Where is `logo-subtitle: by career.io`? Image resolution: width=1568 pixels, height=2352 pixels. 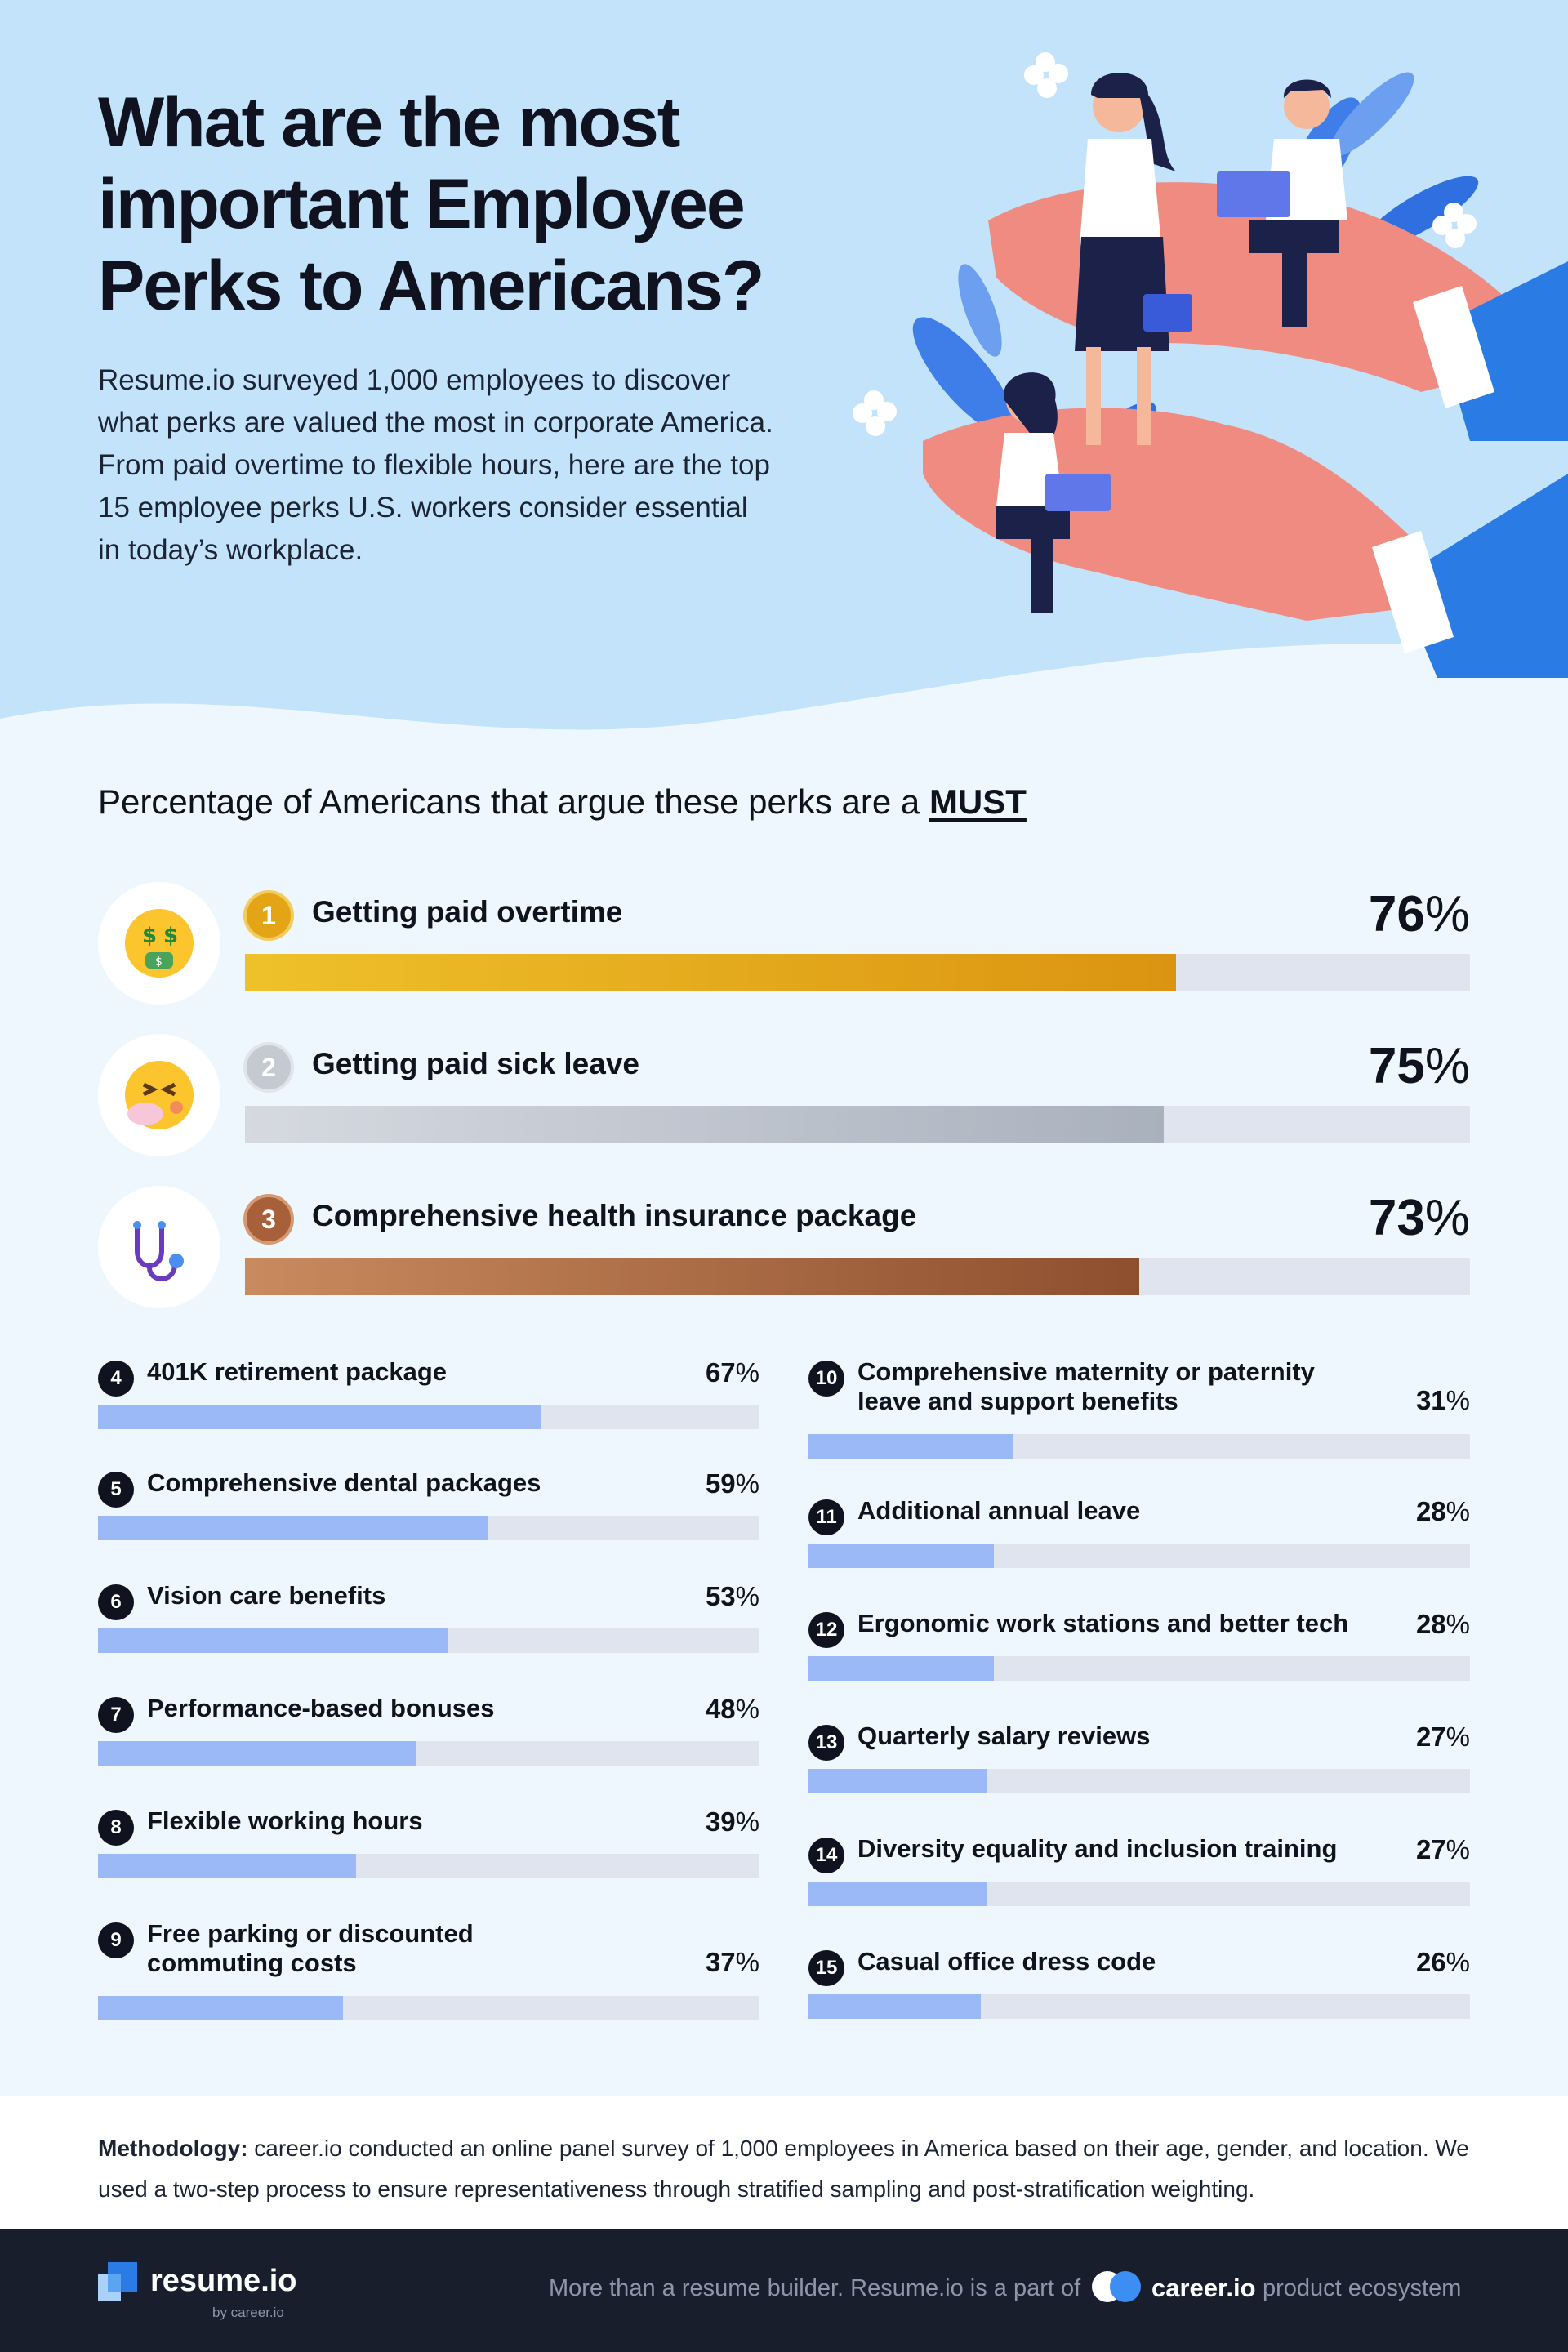
logo-subtitle: by career.io is located at coordinates (248, 2312).